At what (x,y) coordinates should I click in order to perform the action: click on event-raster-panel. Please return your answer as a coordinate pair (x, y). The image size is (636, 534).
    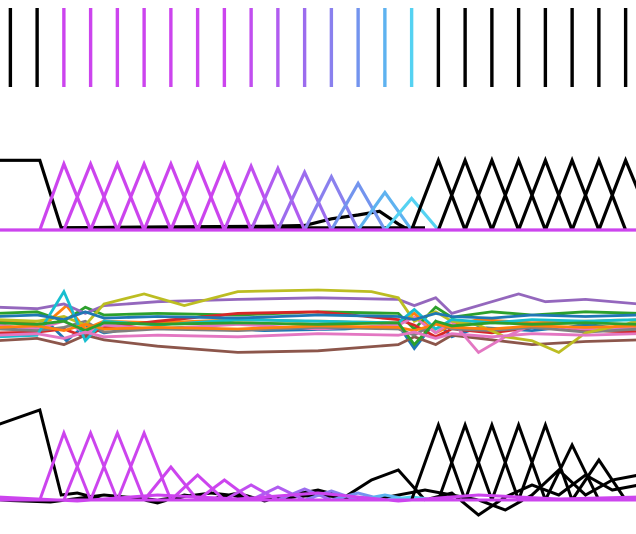
    Looking at the image, I should click on (318, 47).